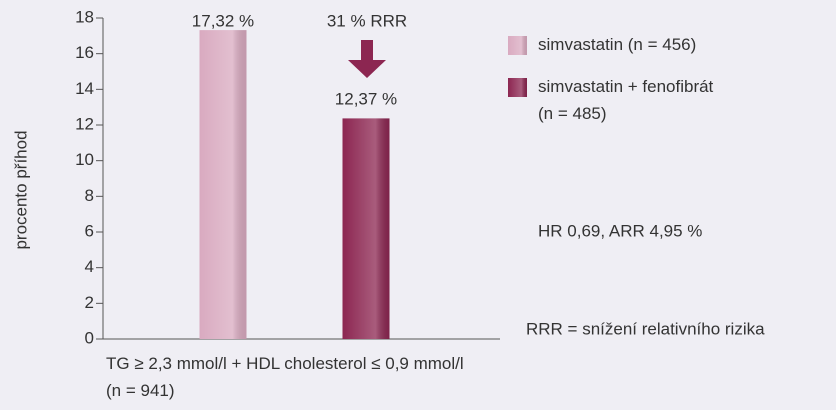 The width and height of the screenshot is (836, 410). I want to click on y-tick-label: 0, so click(89, 337).